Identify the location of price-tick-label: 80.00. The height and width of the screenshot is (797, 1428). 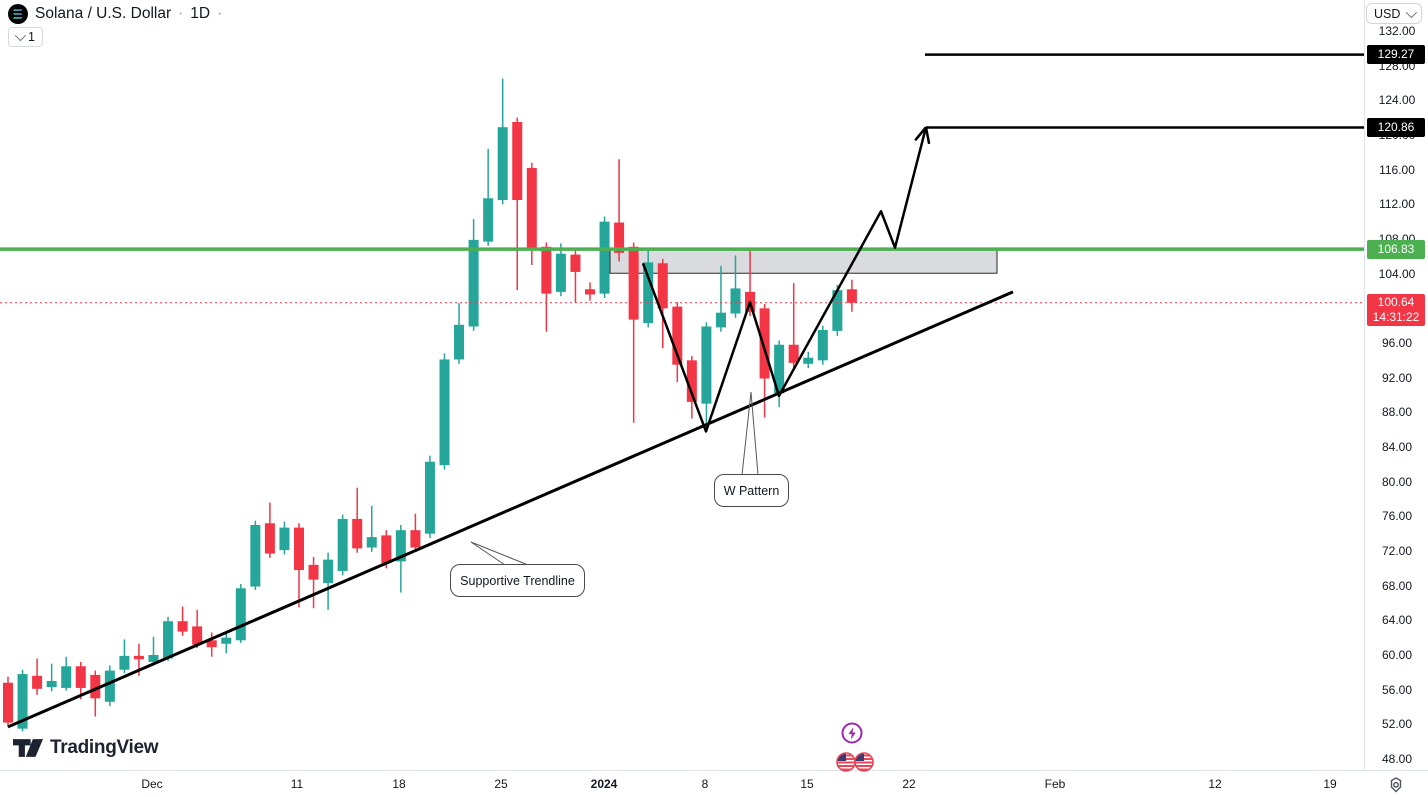
(1397, 481).